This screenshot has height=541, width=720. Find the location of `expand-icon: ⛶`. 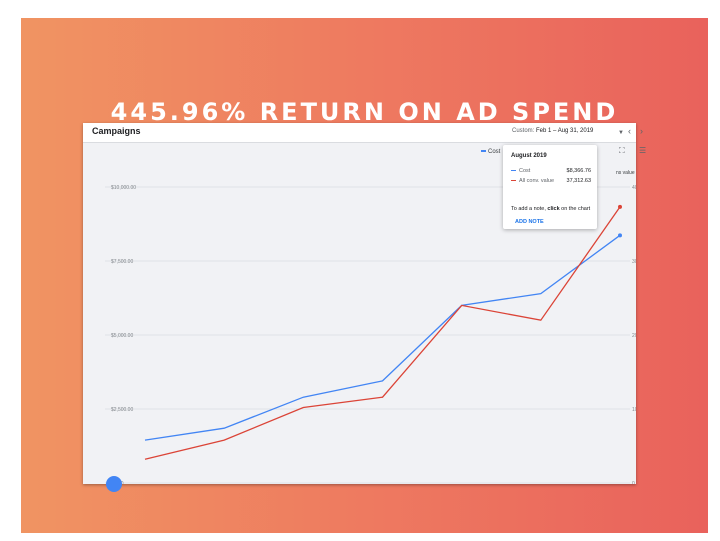

expand-icon: ⛶ is located at coordinates (622, 150).